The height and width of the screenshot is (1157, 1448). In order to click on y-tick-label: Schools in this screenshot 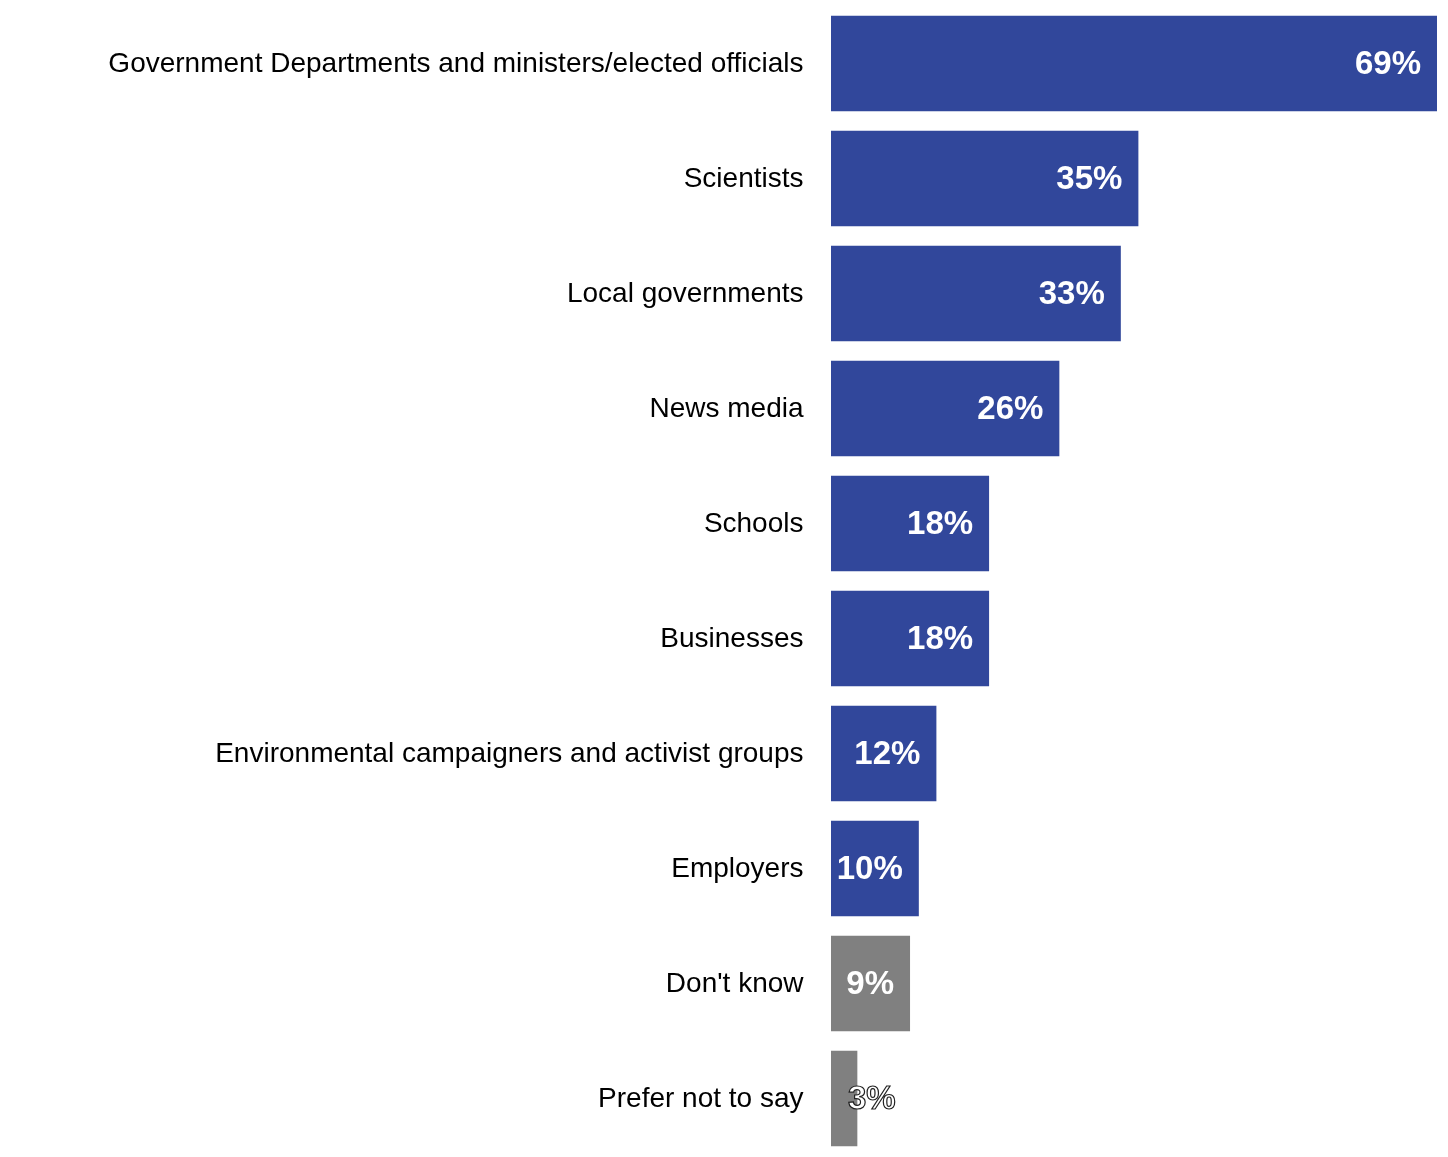, I will do `click(753, 522)`.